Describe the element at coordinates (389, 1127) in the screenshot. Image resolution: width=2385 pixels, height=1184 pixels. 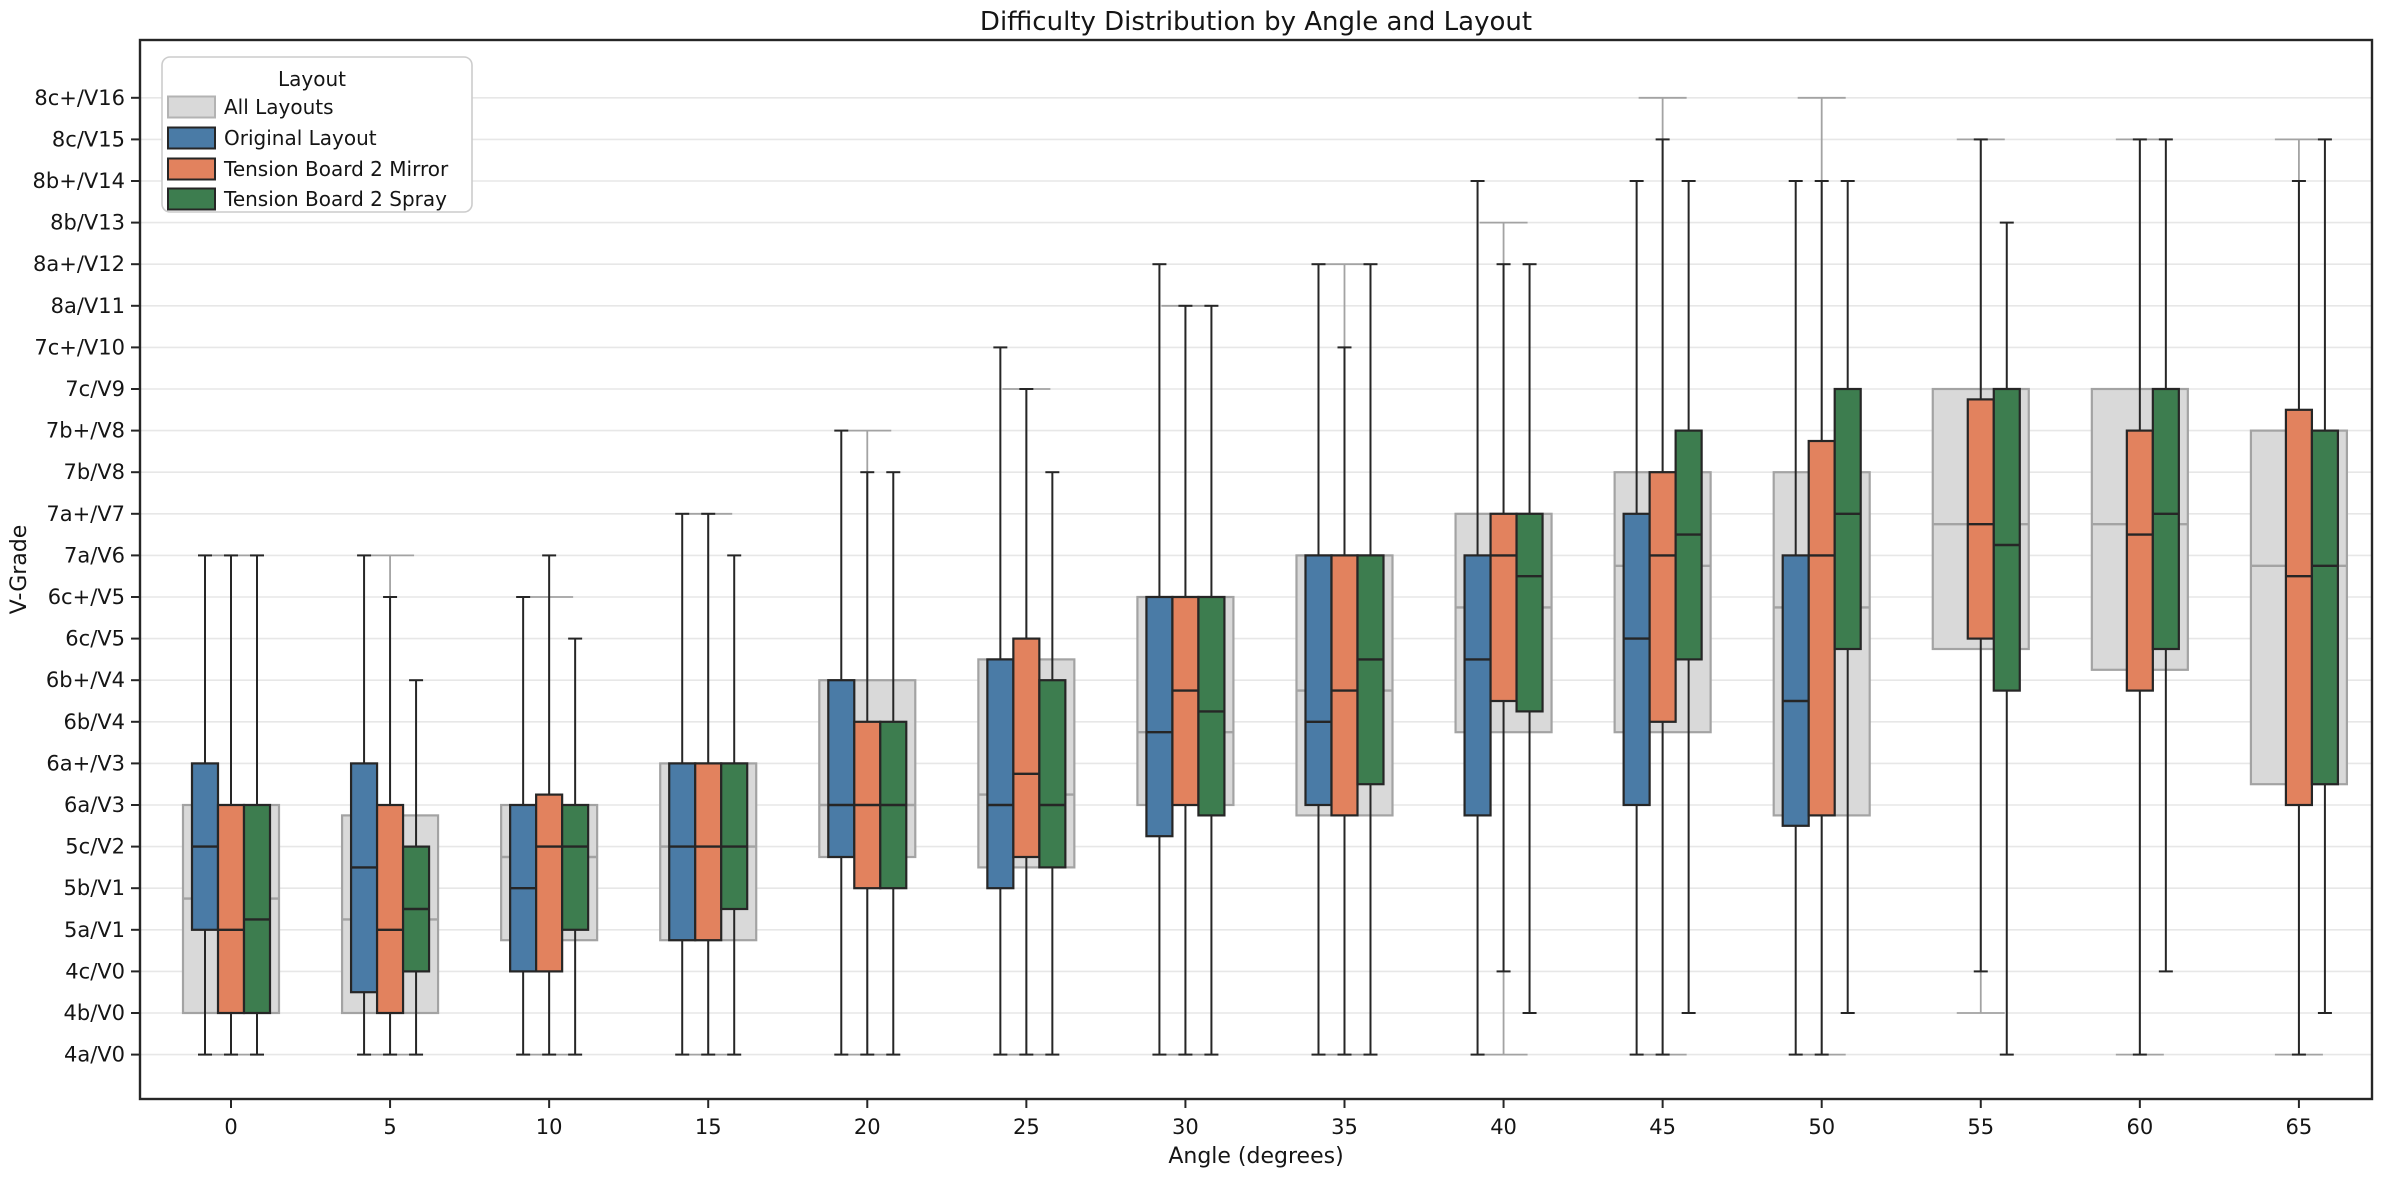
I see `x-tick-label: 5` at that location.